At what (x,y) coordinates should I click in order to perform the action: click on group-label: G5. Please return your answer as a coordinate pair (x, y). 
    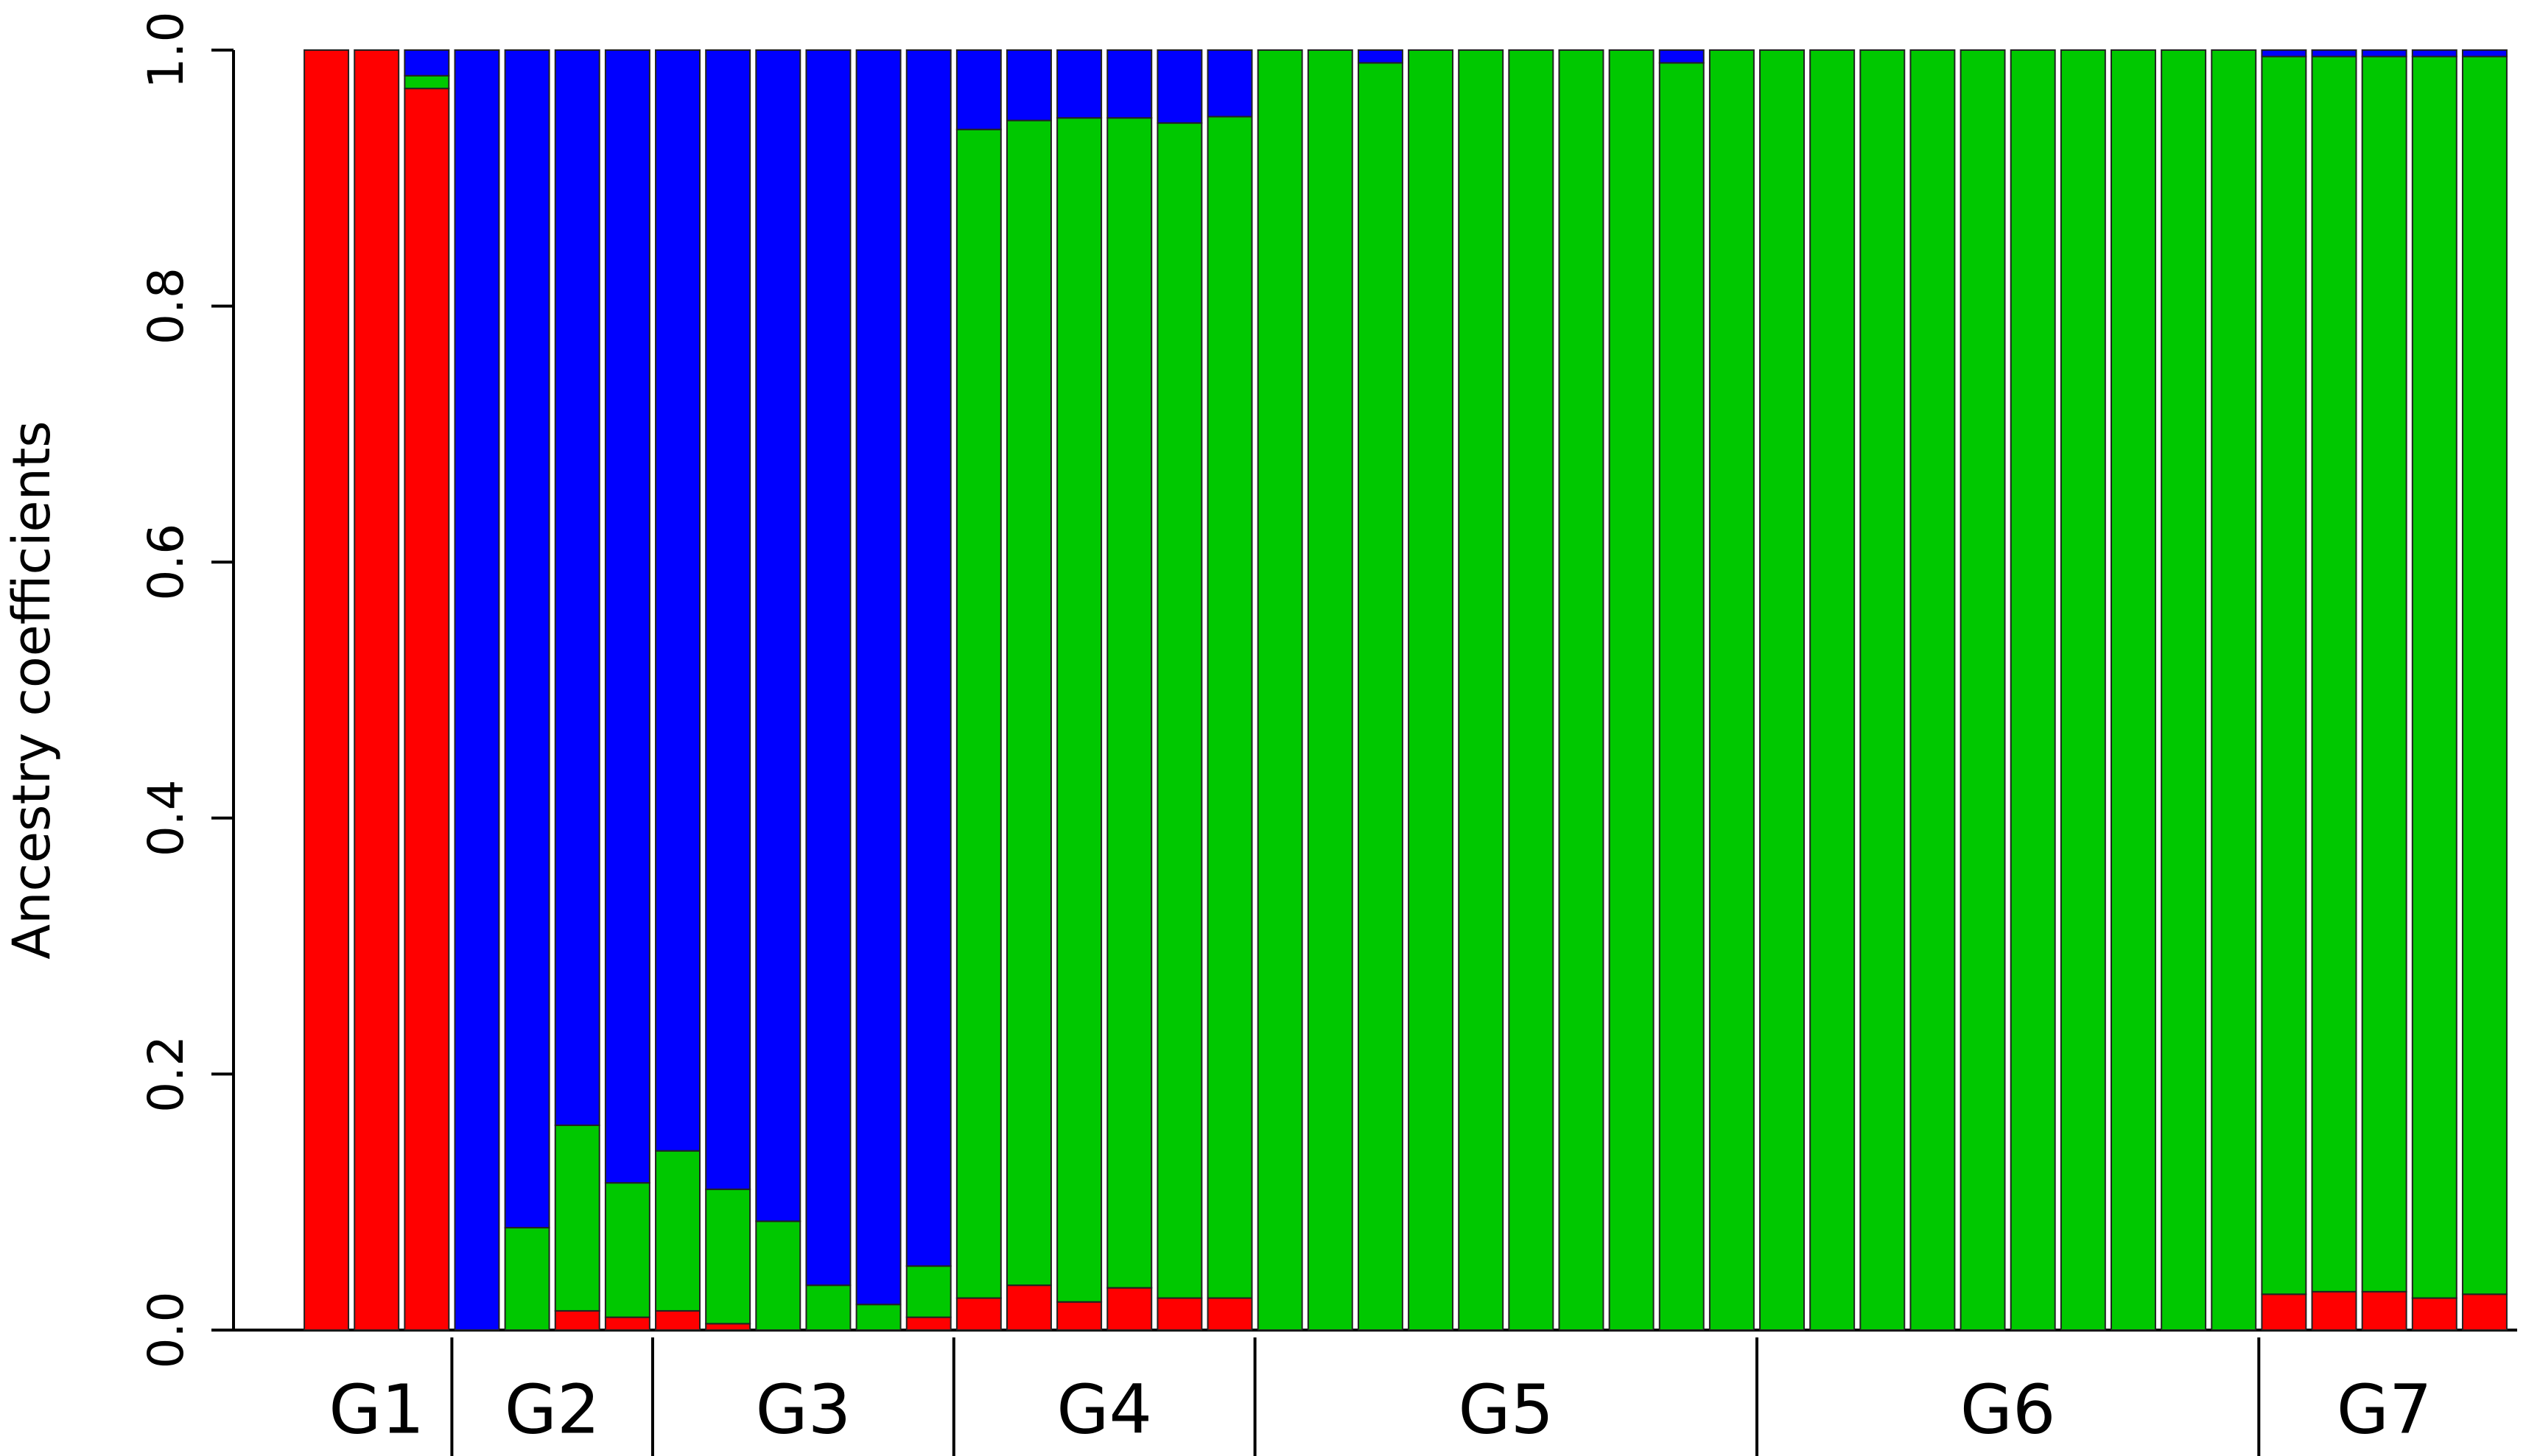
    Looking at the image, I should click on (1506, 1409).